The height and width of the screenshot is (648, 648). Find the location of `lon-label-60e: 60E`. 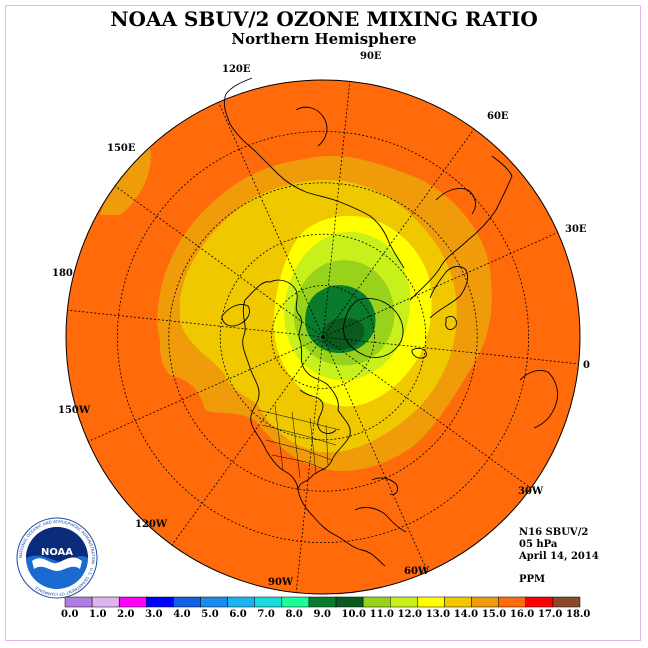

lon-label-60e: 60E is located at coordinates (498, 116).